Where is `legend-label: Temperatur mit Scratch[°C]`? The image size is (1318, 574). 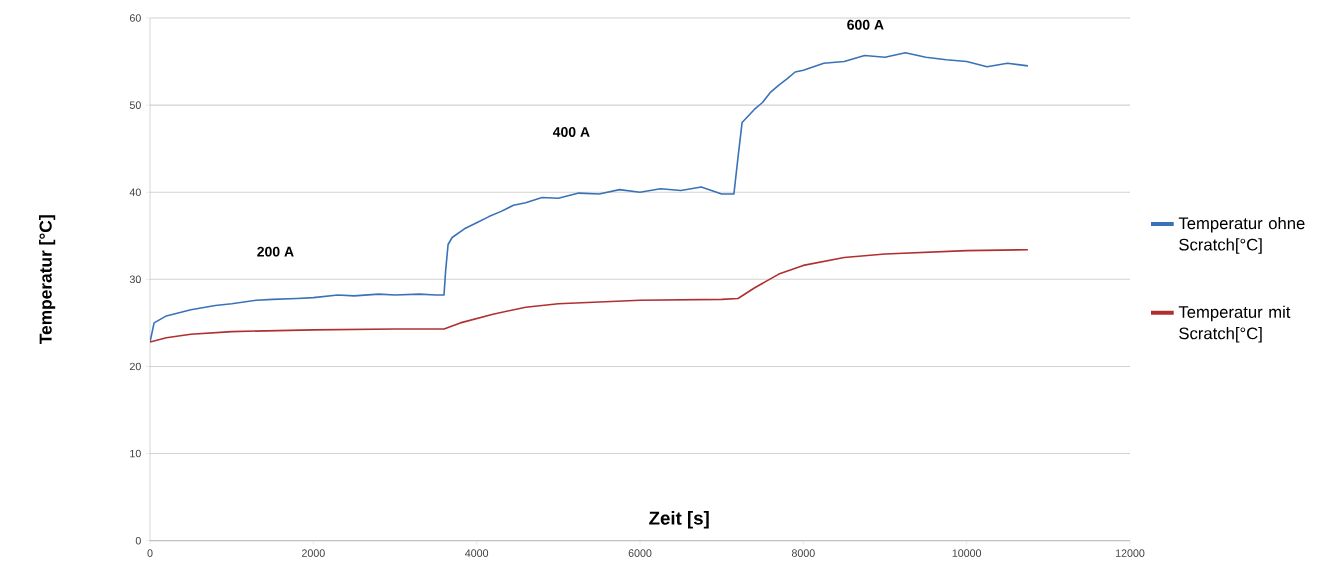 legend-label: Temperatur mit Scratch[°C] is located at coordinates (1234, 324).